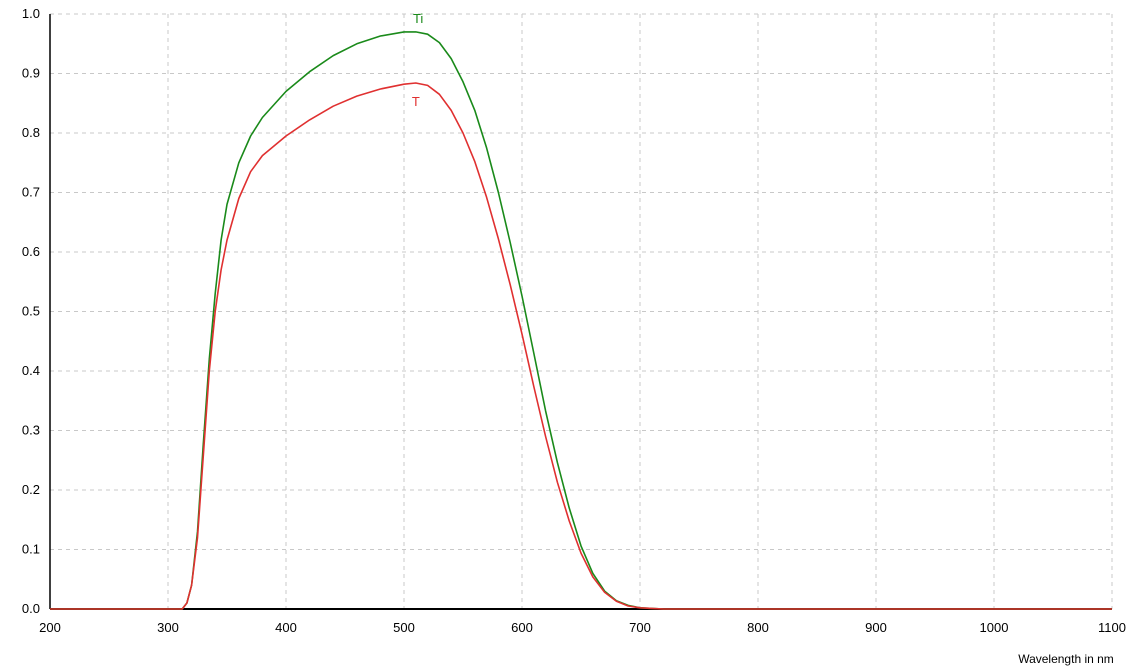  Describe the element at coordinates (50, 627) in the screenshot. I see `x-tick-label: 200` at that location.